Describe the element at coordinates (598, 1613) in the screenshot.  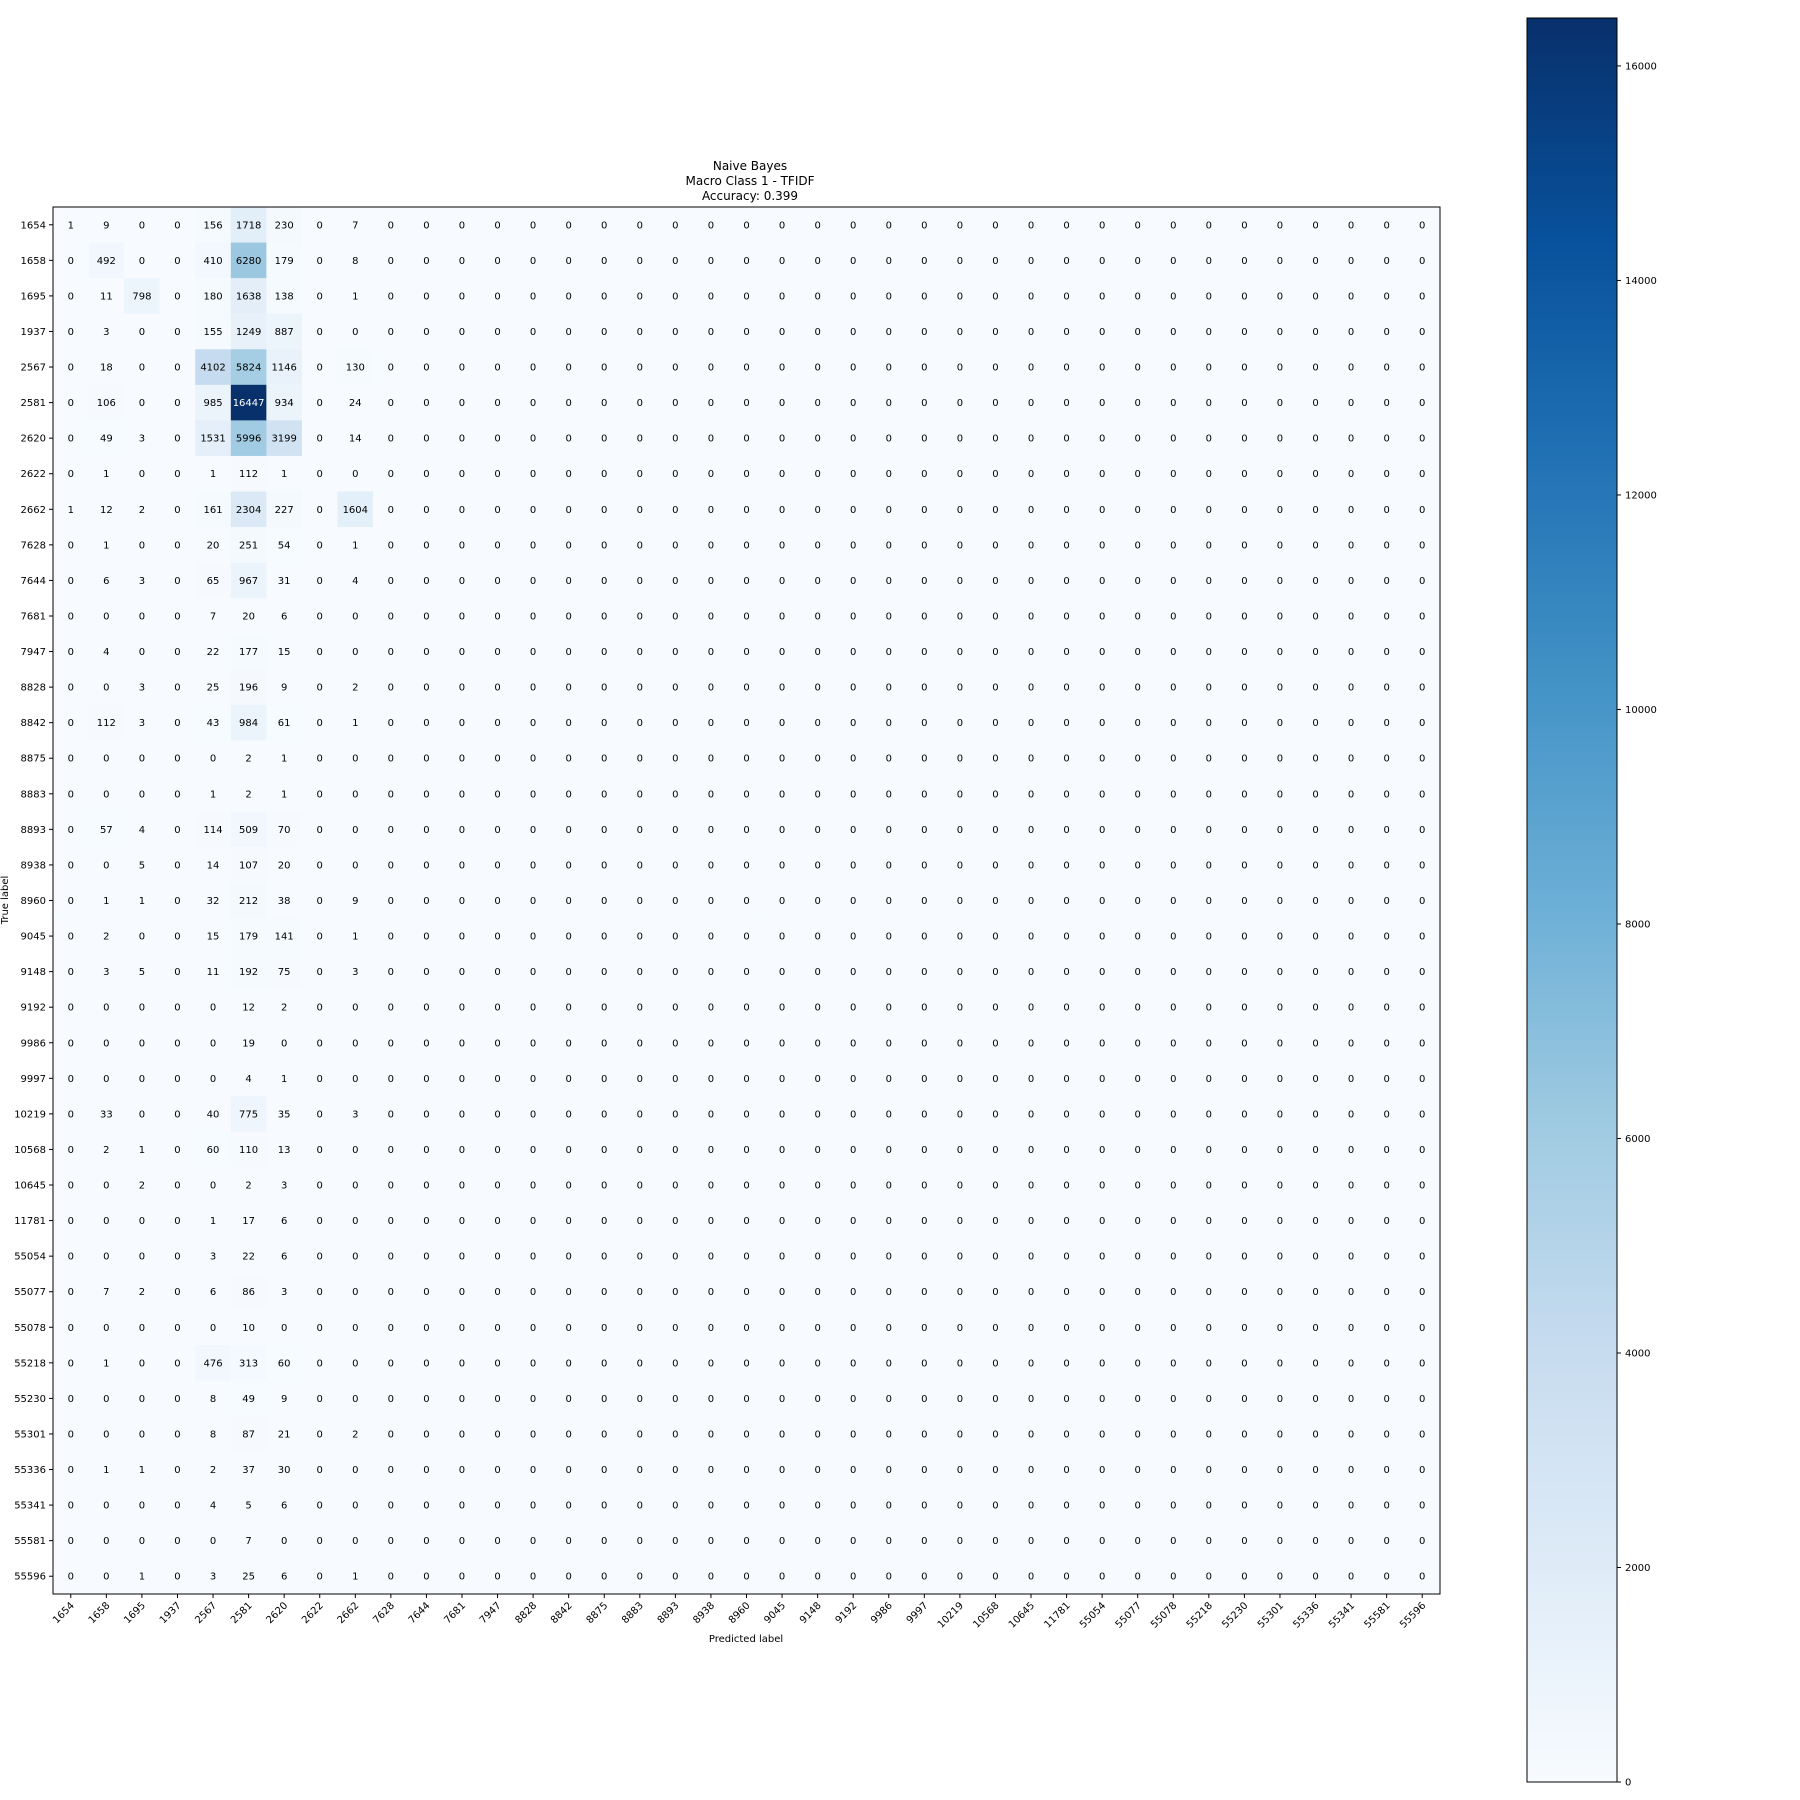
I see `x-tick-label: 8875` at that location.